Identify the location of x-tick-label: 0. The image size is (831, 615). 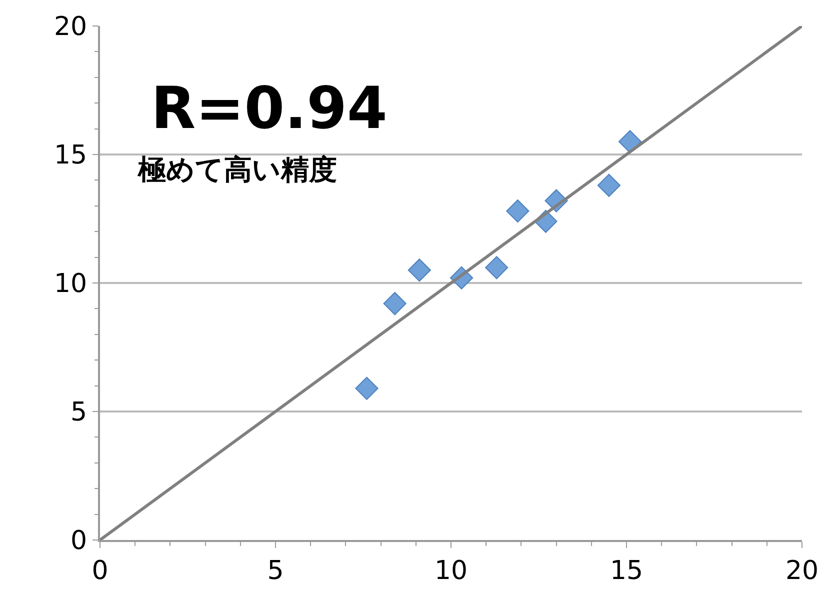
(100, 571).